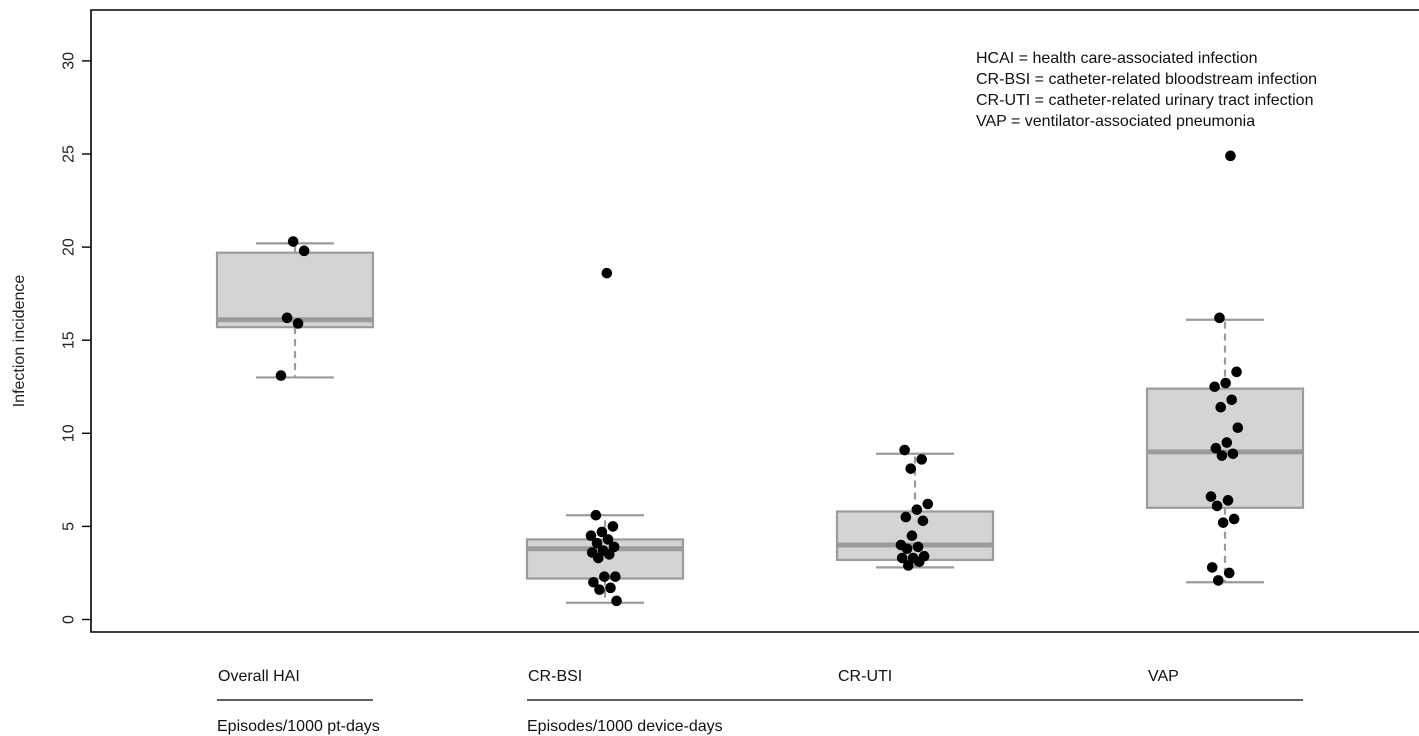 This screenshot has height=736, width=1419. What do you see at coordinates (1116, 58) in the screenshot?
I see `legend-entry: HCAI = health care-associated infection` at bounding box center [1116, 58].